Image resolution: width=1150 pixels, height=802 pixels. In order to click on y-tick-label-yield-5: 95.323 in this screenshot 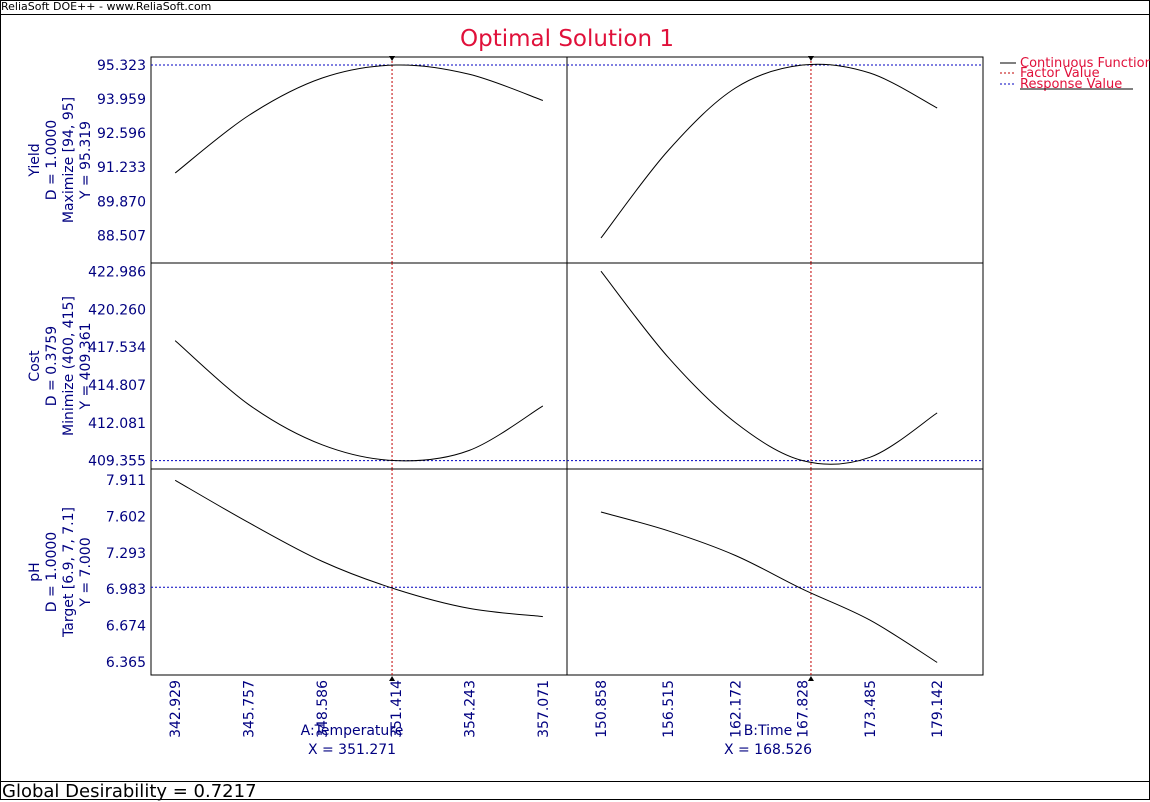, I will do `click(121, 66)`.